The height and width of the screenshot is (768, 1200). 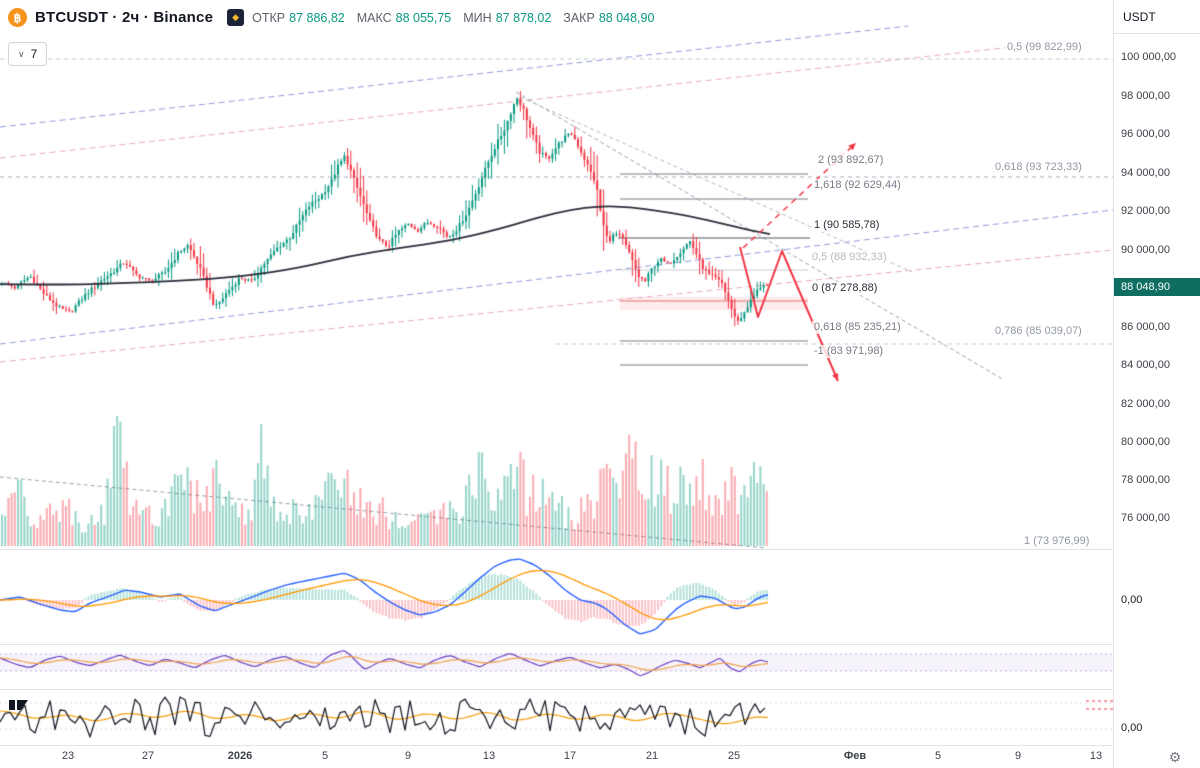 I want to click on time-axis: 23 27 2026 5 9 13 17 21 25 Фев 5 9 13, so click(x=556, y=757).